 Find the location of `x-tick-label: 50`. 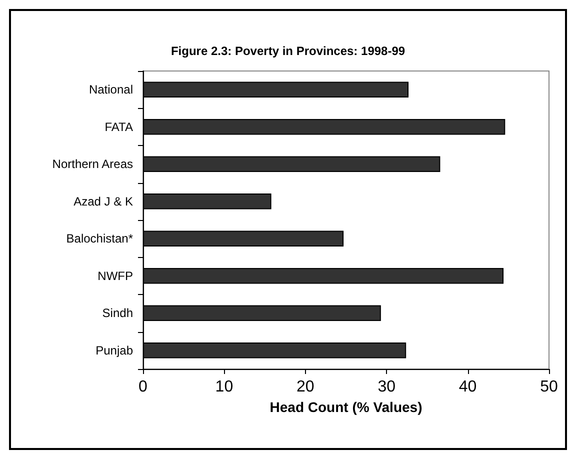

x-tick-label: 50 is located at coordinates (549, 387).